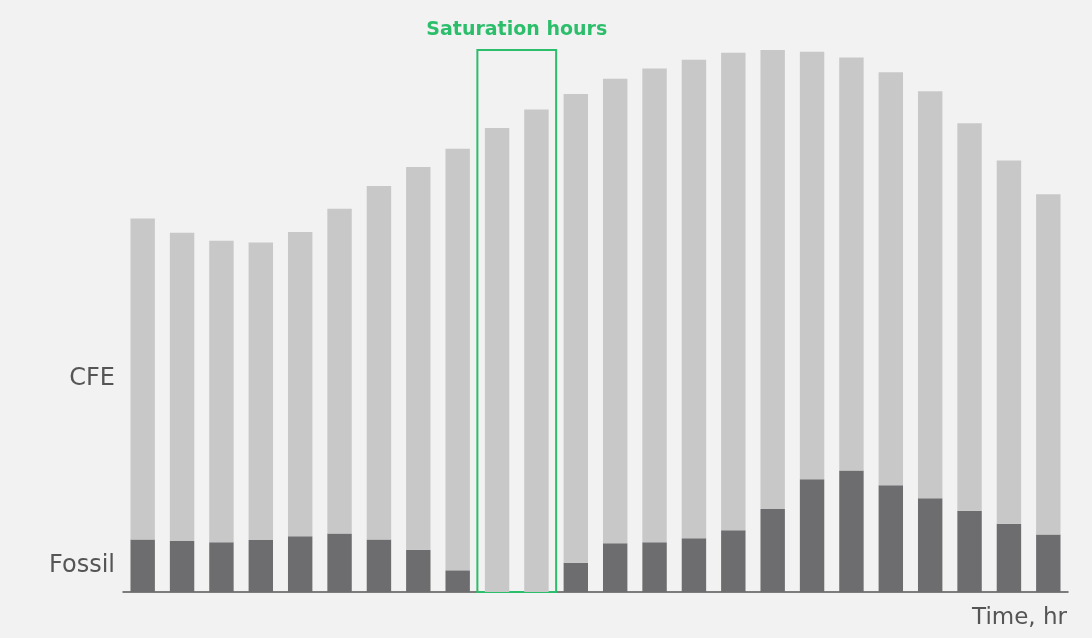 The image size is (1092, 638). What do you see at coordinates (1019, 615) in the screenshot?
I see `x-axis-title: Time, hr` at bounding box center [1019, 615].